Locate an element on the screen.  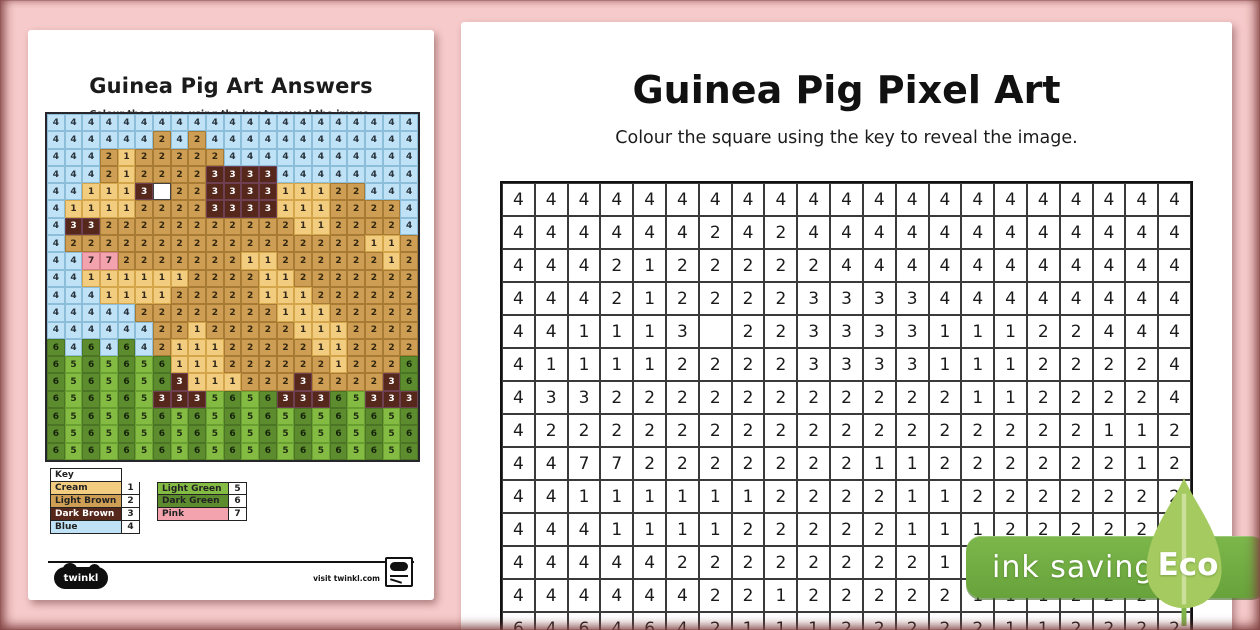
key-header: Key is located at coordinates (86, 475).